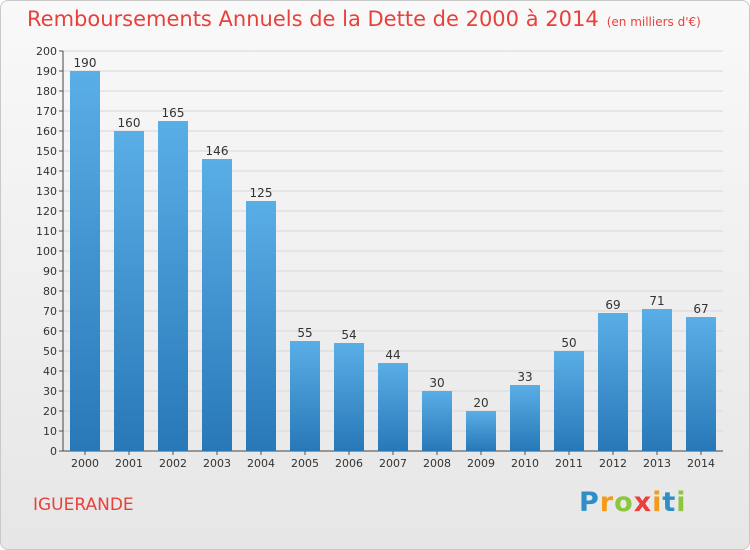 Image resolution: width=750 pixels, height=550 pixels. I want to click on logo-letter: x, so click(643, 502).